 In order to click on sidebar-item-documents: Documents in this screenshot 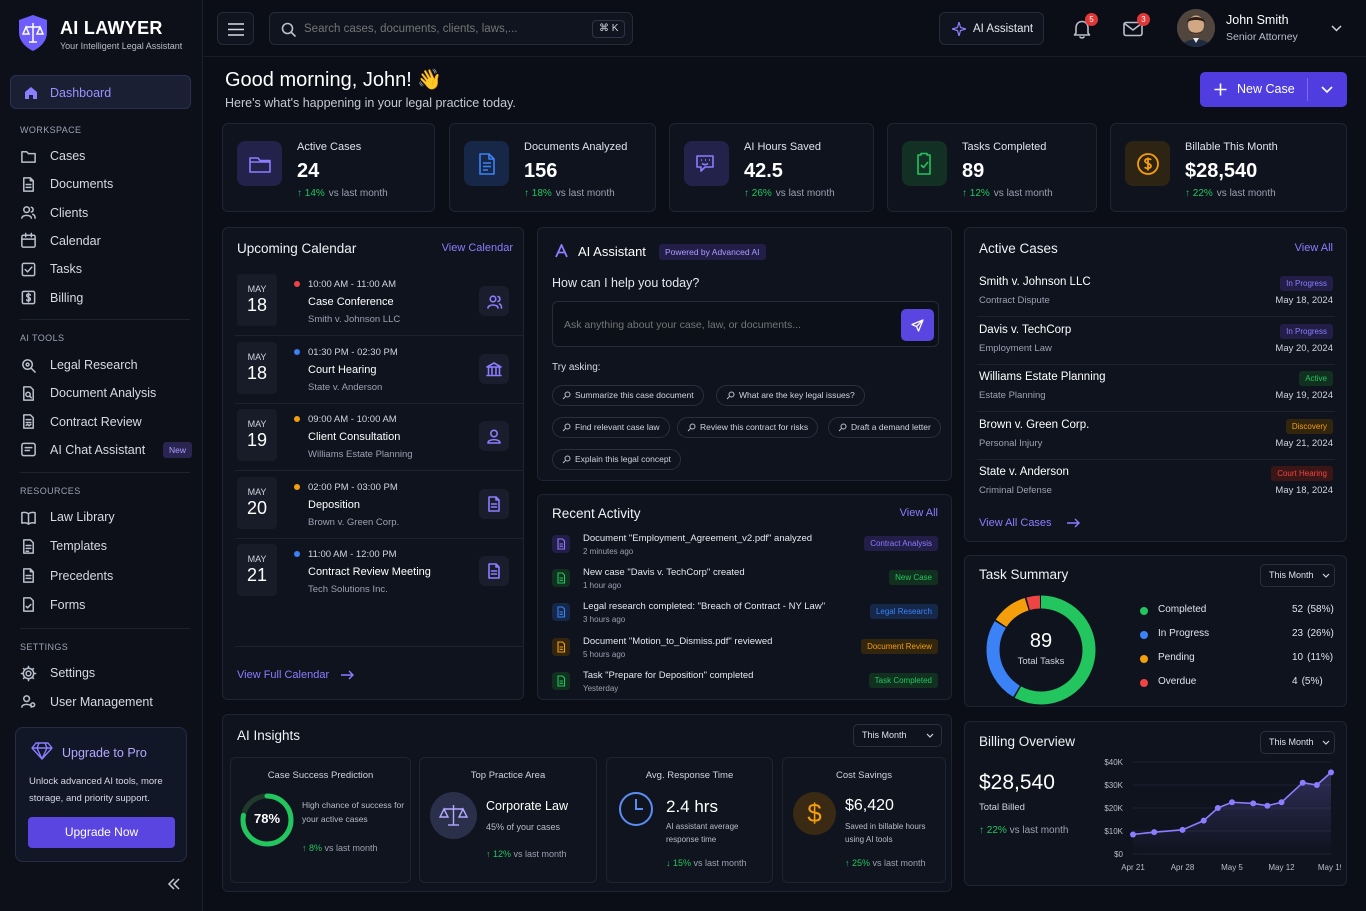, I will do `click(66, 184)`.